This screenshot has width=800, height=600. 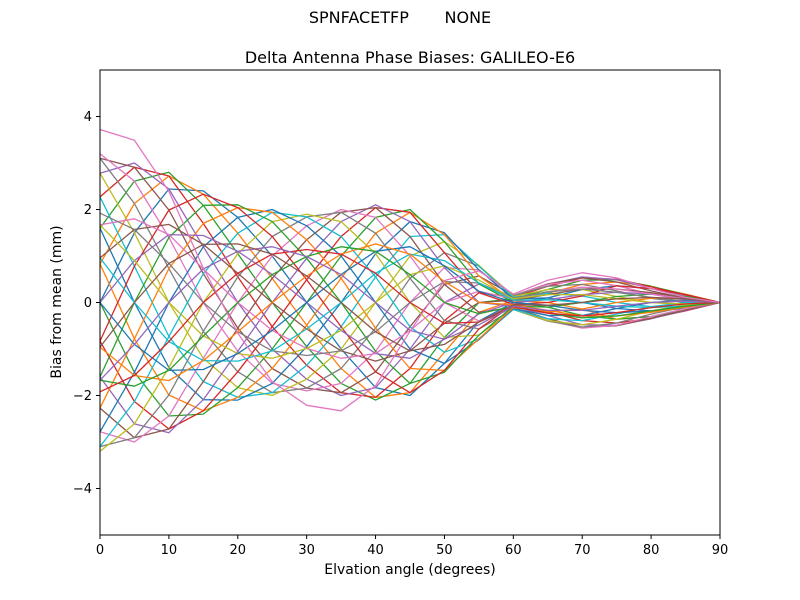 I want to click on y-tick-label: 0, so click(x=88, y=303).